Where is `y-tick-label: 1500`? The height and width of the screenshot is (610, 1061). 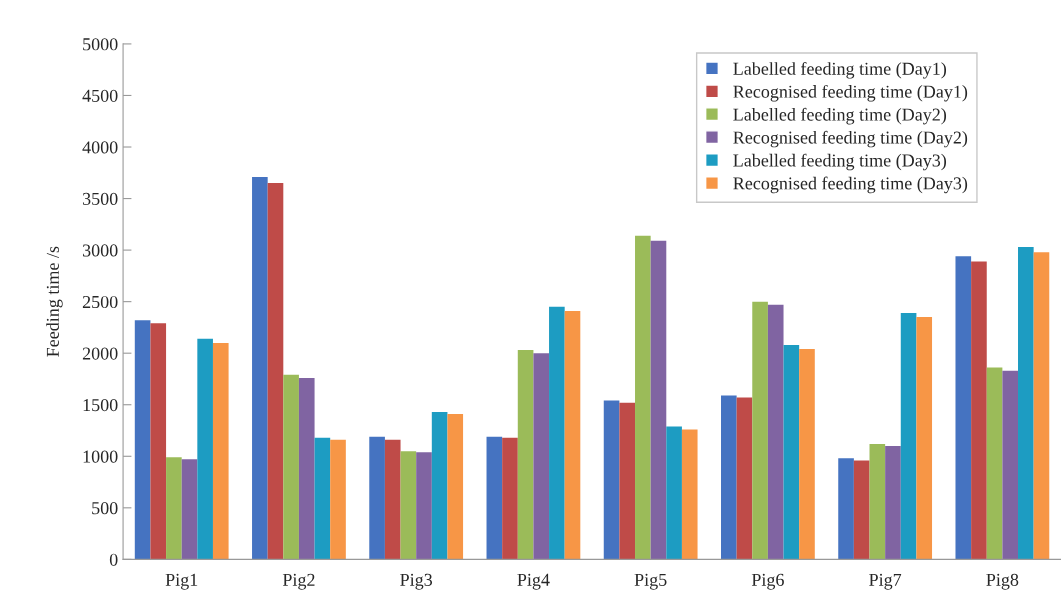
y-tick-label: 1500 is located at coordinates (100, 405).